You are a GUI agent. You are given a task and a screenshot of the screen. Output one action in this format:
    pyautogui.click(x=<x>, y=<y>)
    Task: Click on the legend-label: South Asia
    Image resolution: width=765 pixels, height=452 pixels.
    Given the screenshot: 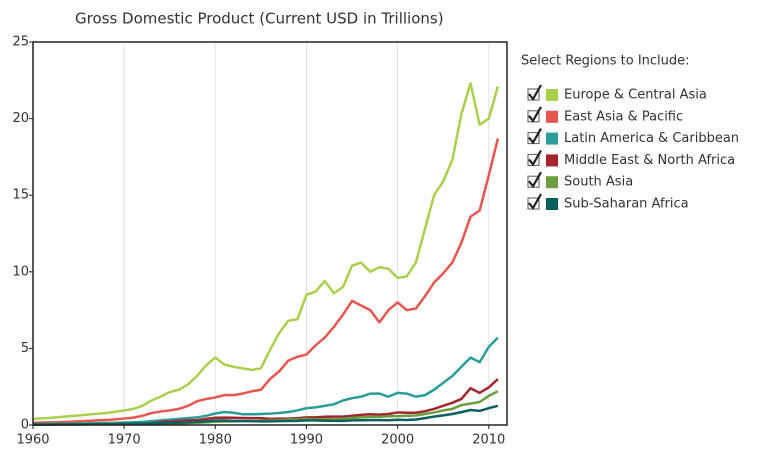 What is the action you would take?
    pyautogui.click(x=598, y=182)
    